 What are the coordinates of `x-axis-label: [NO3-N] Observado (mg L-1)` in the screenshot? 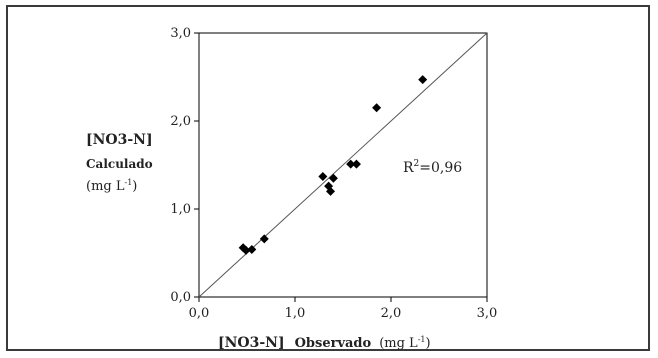 It's located at (324, 342).